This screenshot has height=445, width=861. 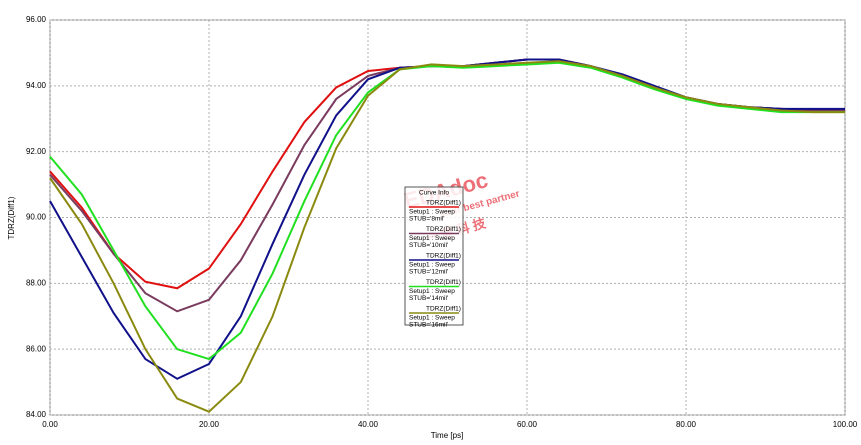 What do you see at coordinates (50, 424) in the screenshot?
I see `x-tick-label: 0.00` at bounding box center [50, 424].